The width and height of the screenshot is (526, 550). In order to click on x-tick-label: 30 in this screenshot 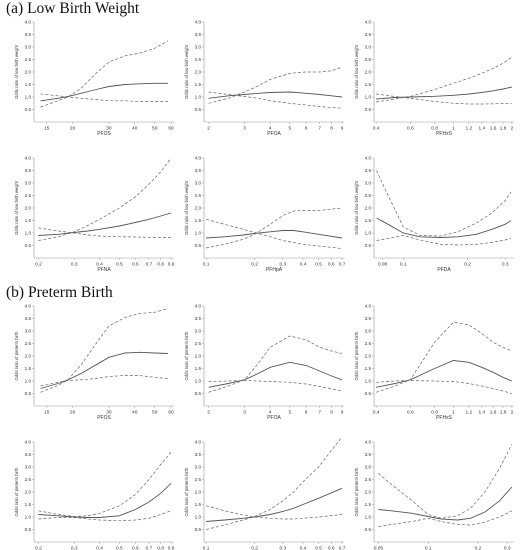, I will do `click(109, 413)`.